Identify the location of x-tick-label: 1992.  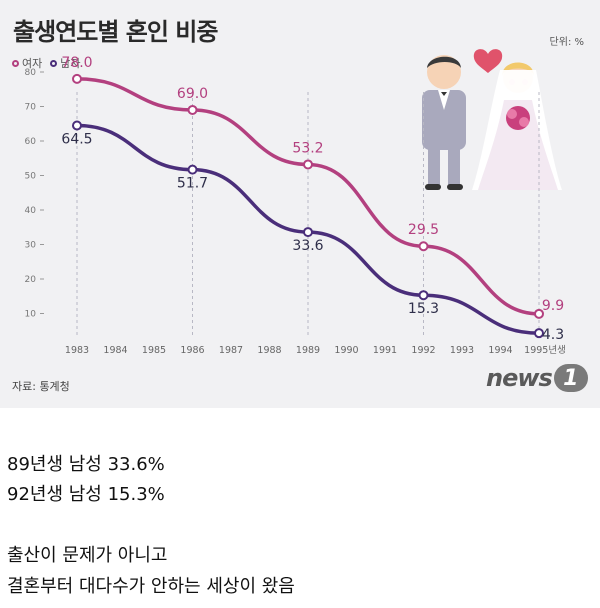
(423, 350).